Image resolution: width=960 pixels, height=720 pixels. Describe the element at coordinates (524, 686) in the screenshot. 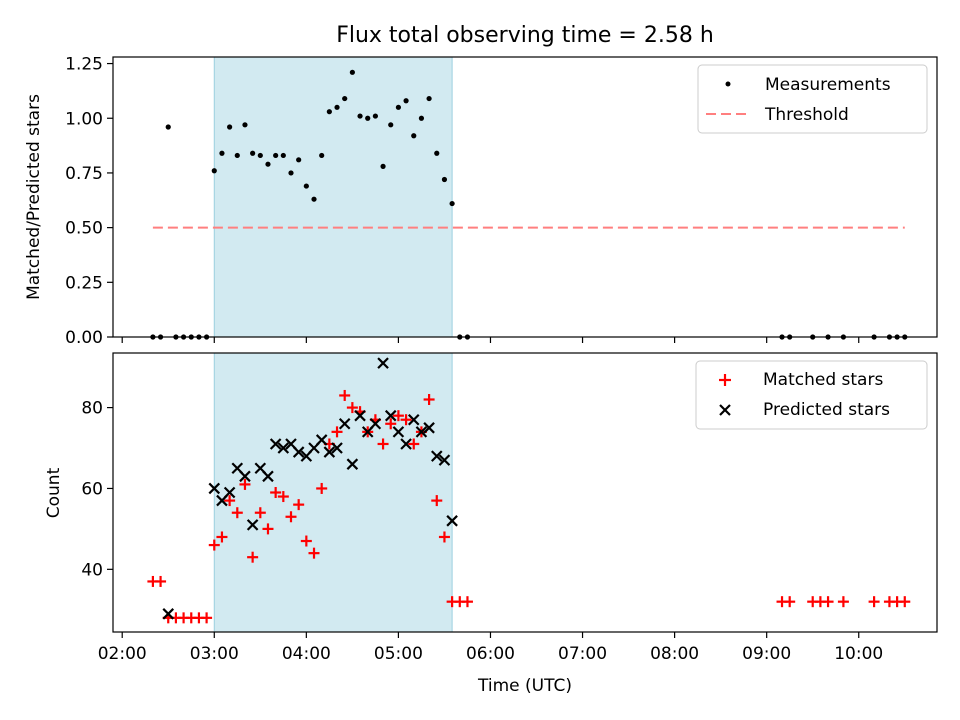

I see `bottom-x-axis-label: Time (UTC)` at that location.